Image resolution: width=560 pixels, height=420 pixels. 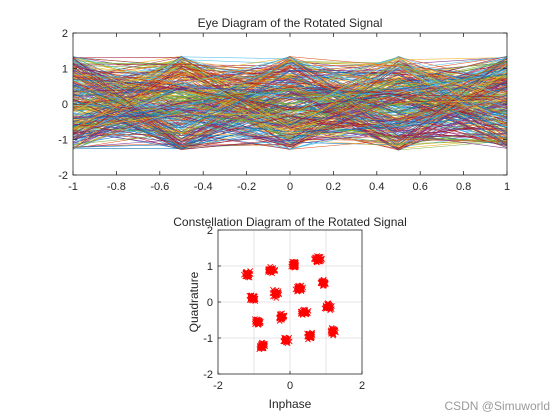 What do you see at coordinates (65, 105) in the screenshot?
I see `eye-y-tick-label: 0` at bounding box center [65, 105].